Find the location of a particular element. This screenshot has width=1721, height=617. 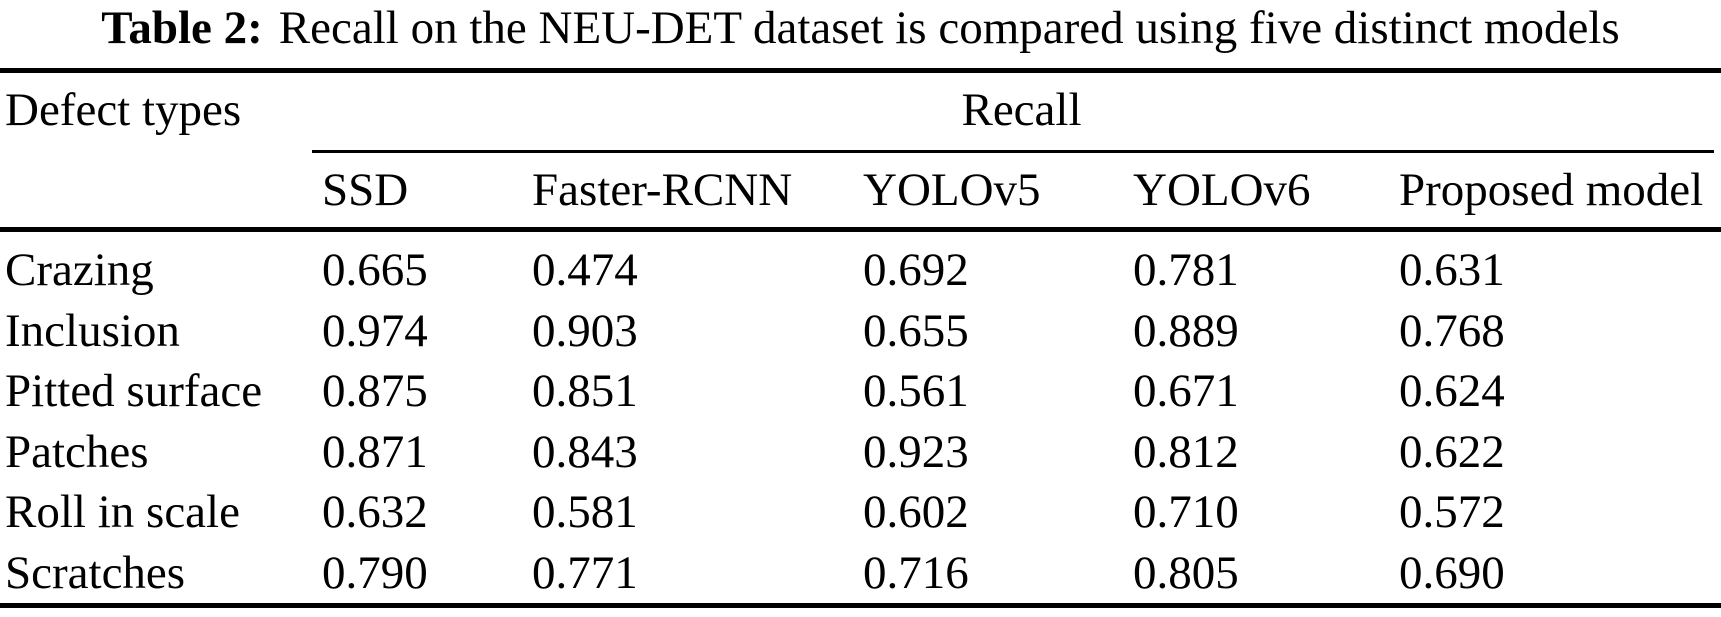

recall-value-cell: 0.561 is located at coordinates (916, 391).